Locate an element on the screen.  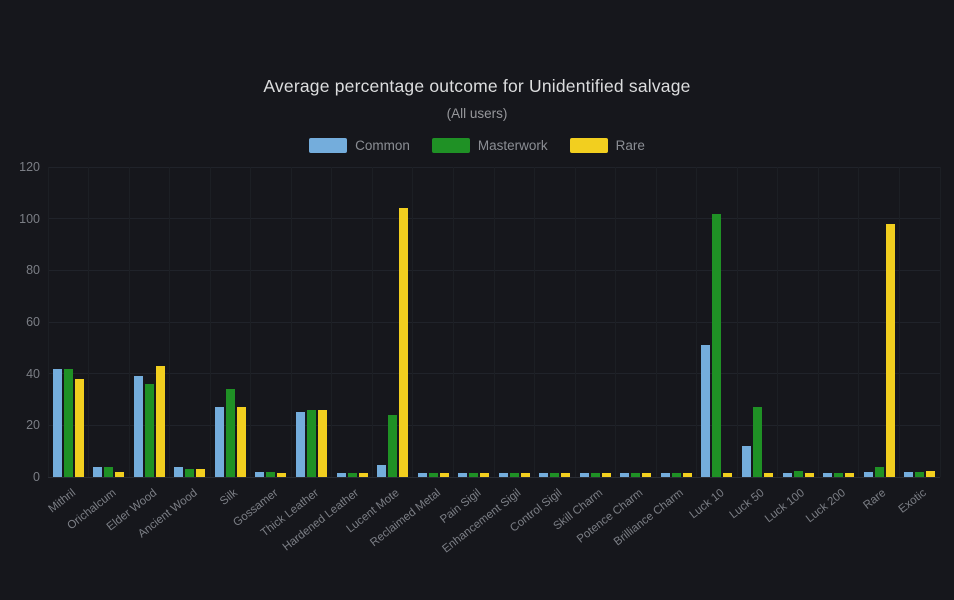
bar-common-potence-charm is located at coordinates (625, 475).